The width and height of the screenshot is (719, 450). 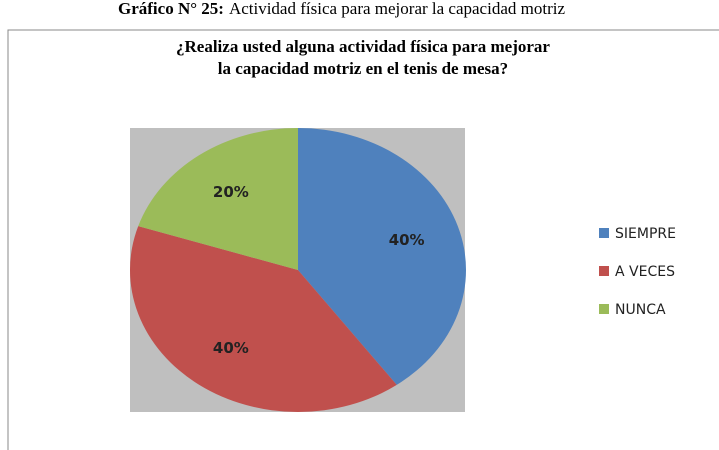 What do you see at coordinates (231, 192) in the screenshot?
I see `data-label: 20%` at bounding box center [231, 192].